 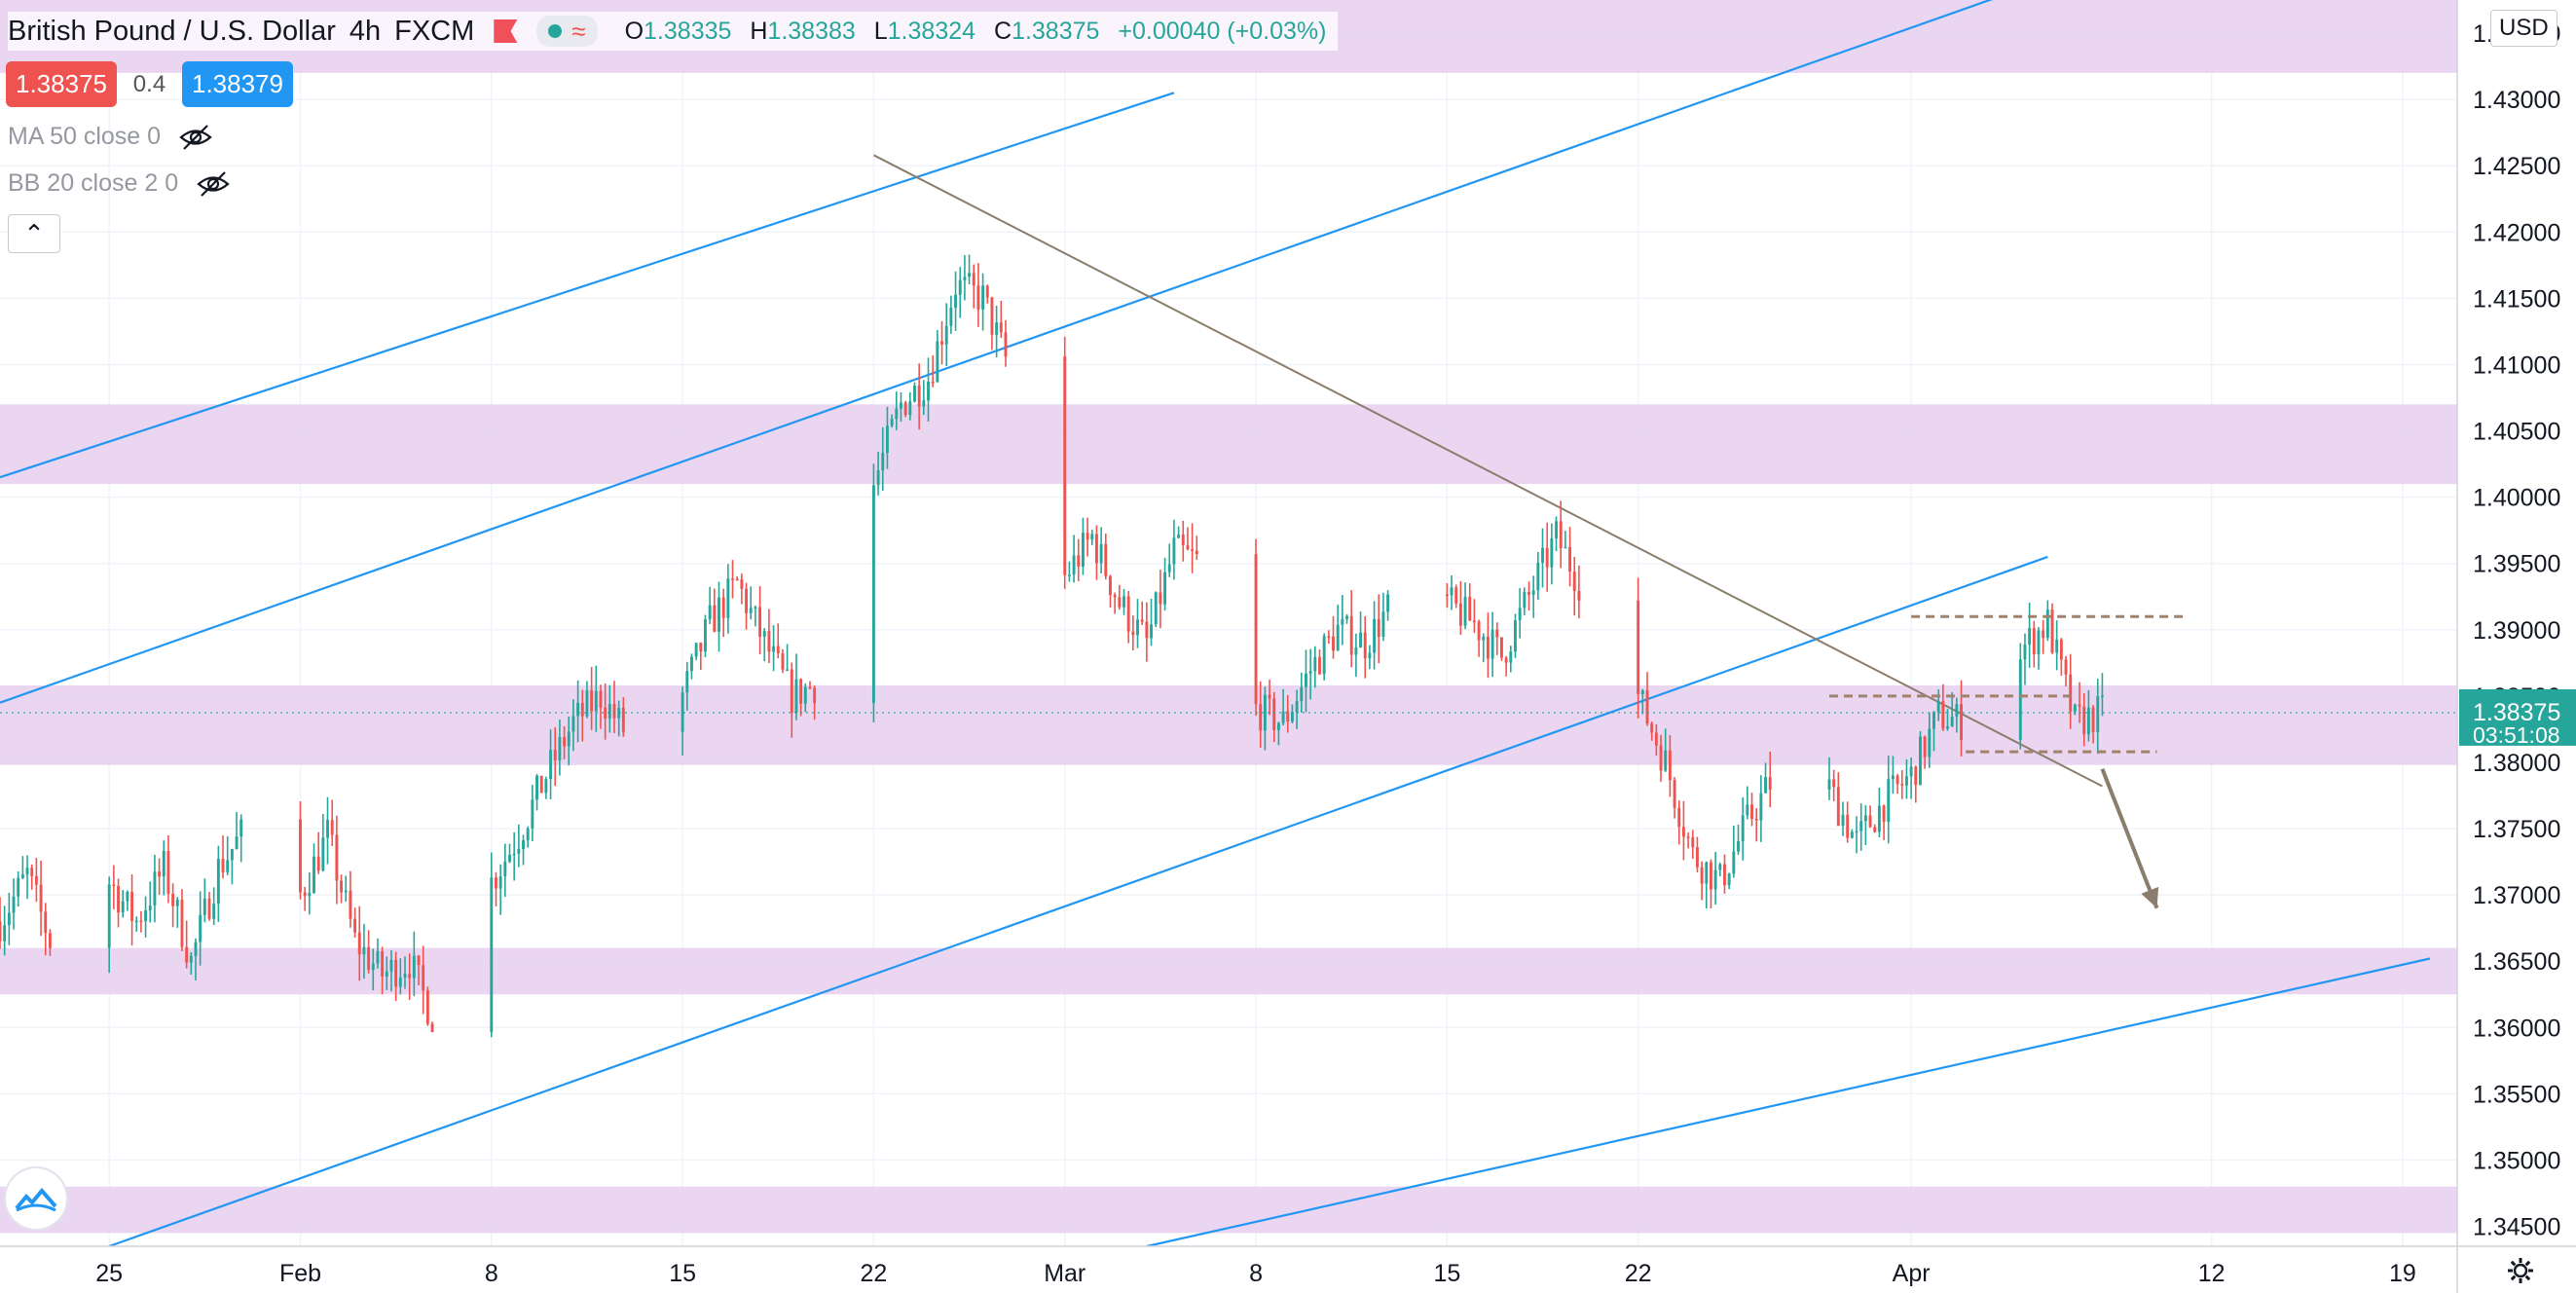 I want to click on sell-button: 1.38375, so click(x=61, y=84).